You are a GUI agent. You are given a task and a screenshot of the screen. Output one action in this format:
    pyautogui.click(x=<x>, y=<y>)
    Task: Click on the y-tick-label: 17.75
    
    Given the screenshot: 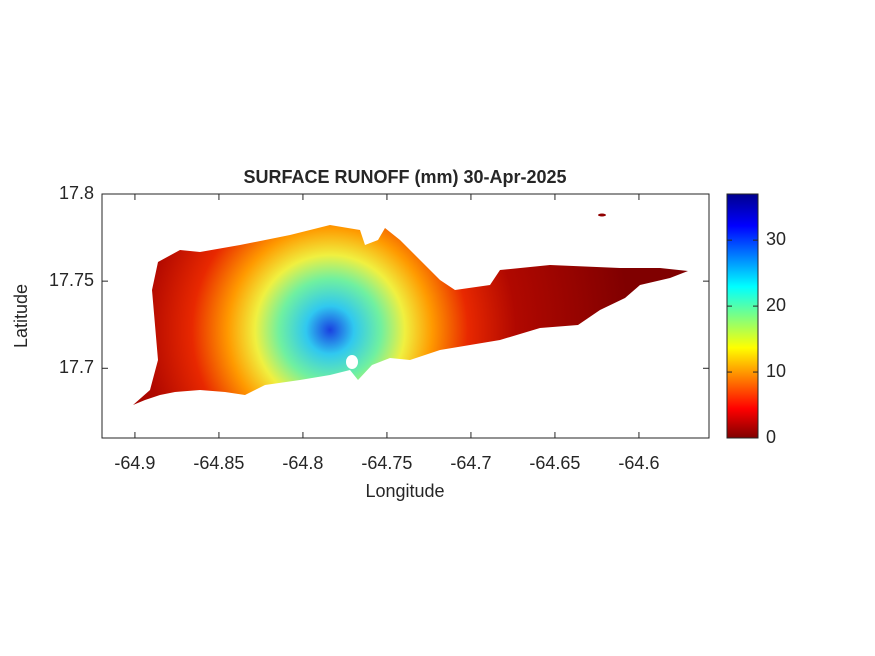 What is the action you would take?
    pyautogui.click(x=71, y=280)
    